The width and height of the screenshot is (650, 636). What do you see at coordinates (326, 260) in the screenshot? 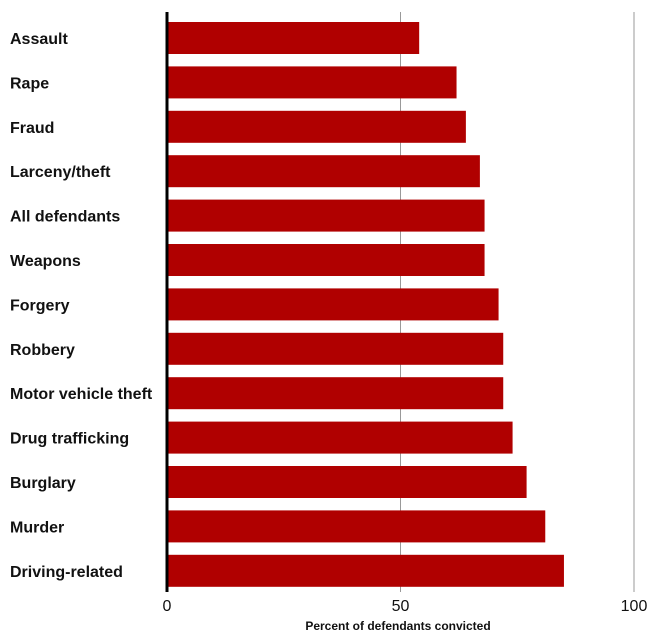
I see `bar-weapons` at bounding box center [326, 260].